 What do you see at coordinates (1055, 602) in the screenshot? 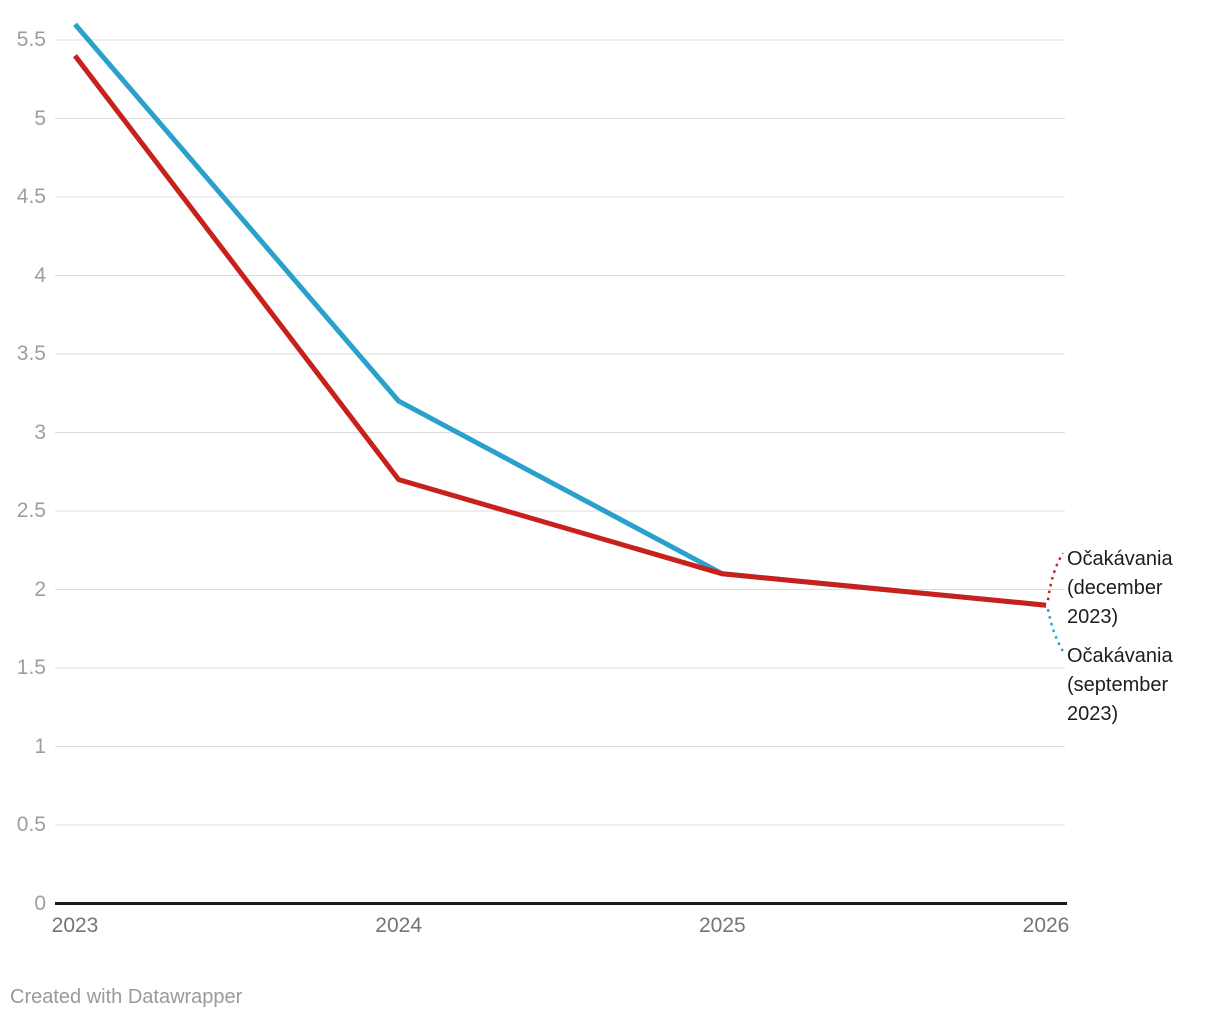
I see `label-connectors` at bounding box center [1055, 602].